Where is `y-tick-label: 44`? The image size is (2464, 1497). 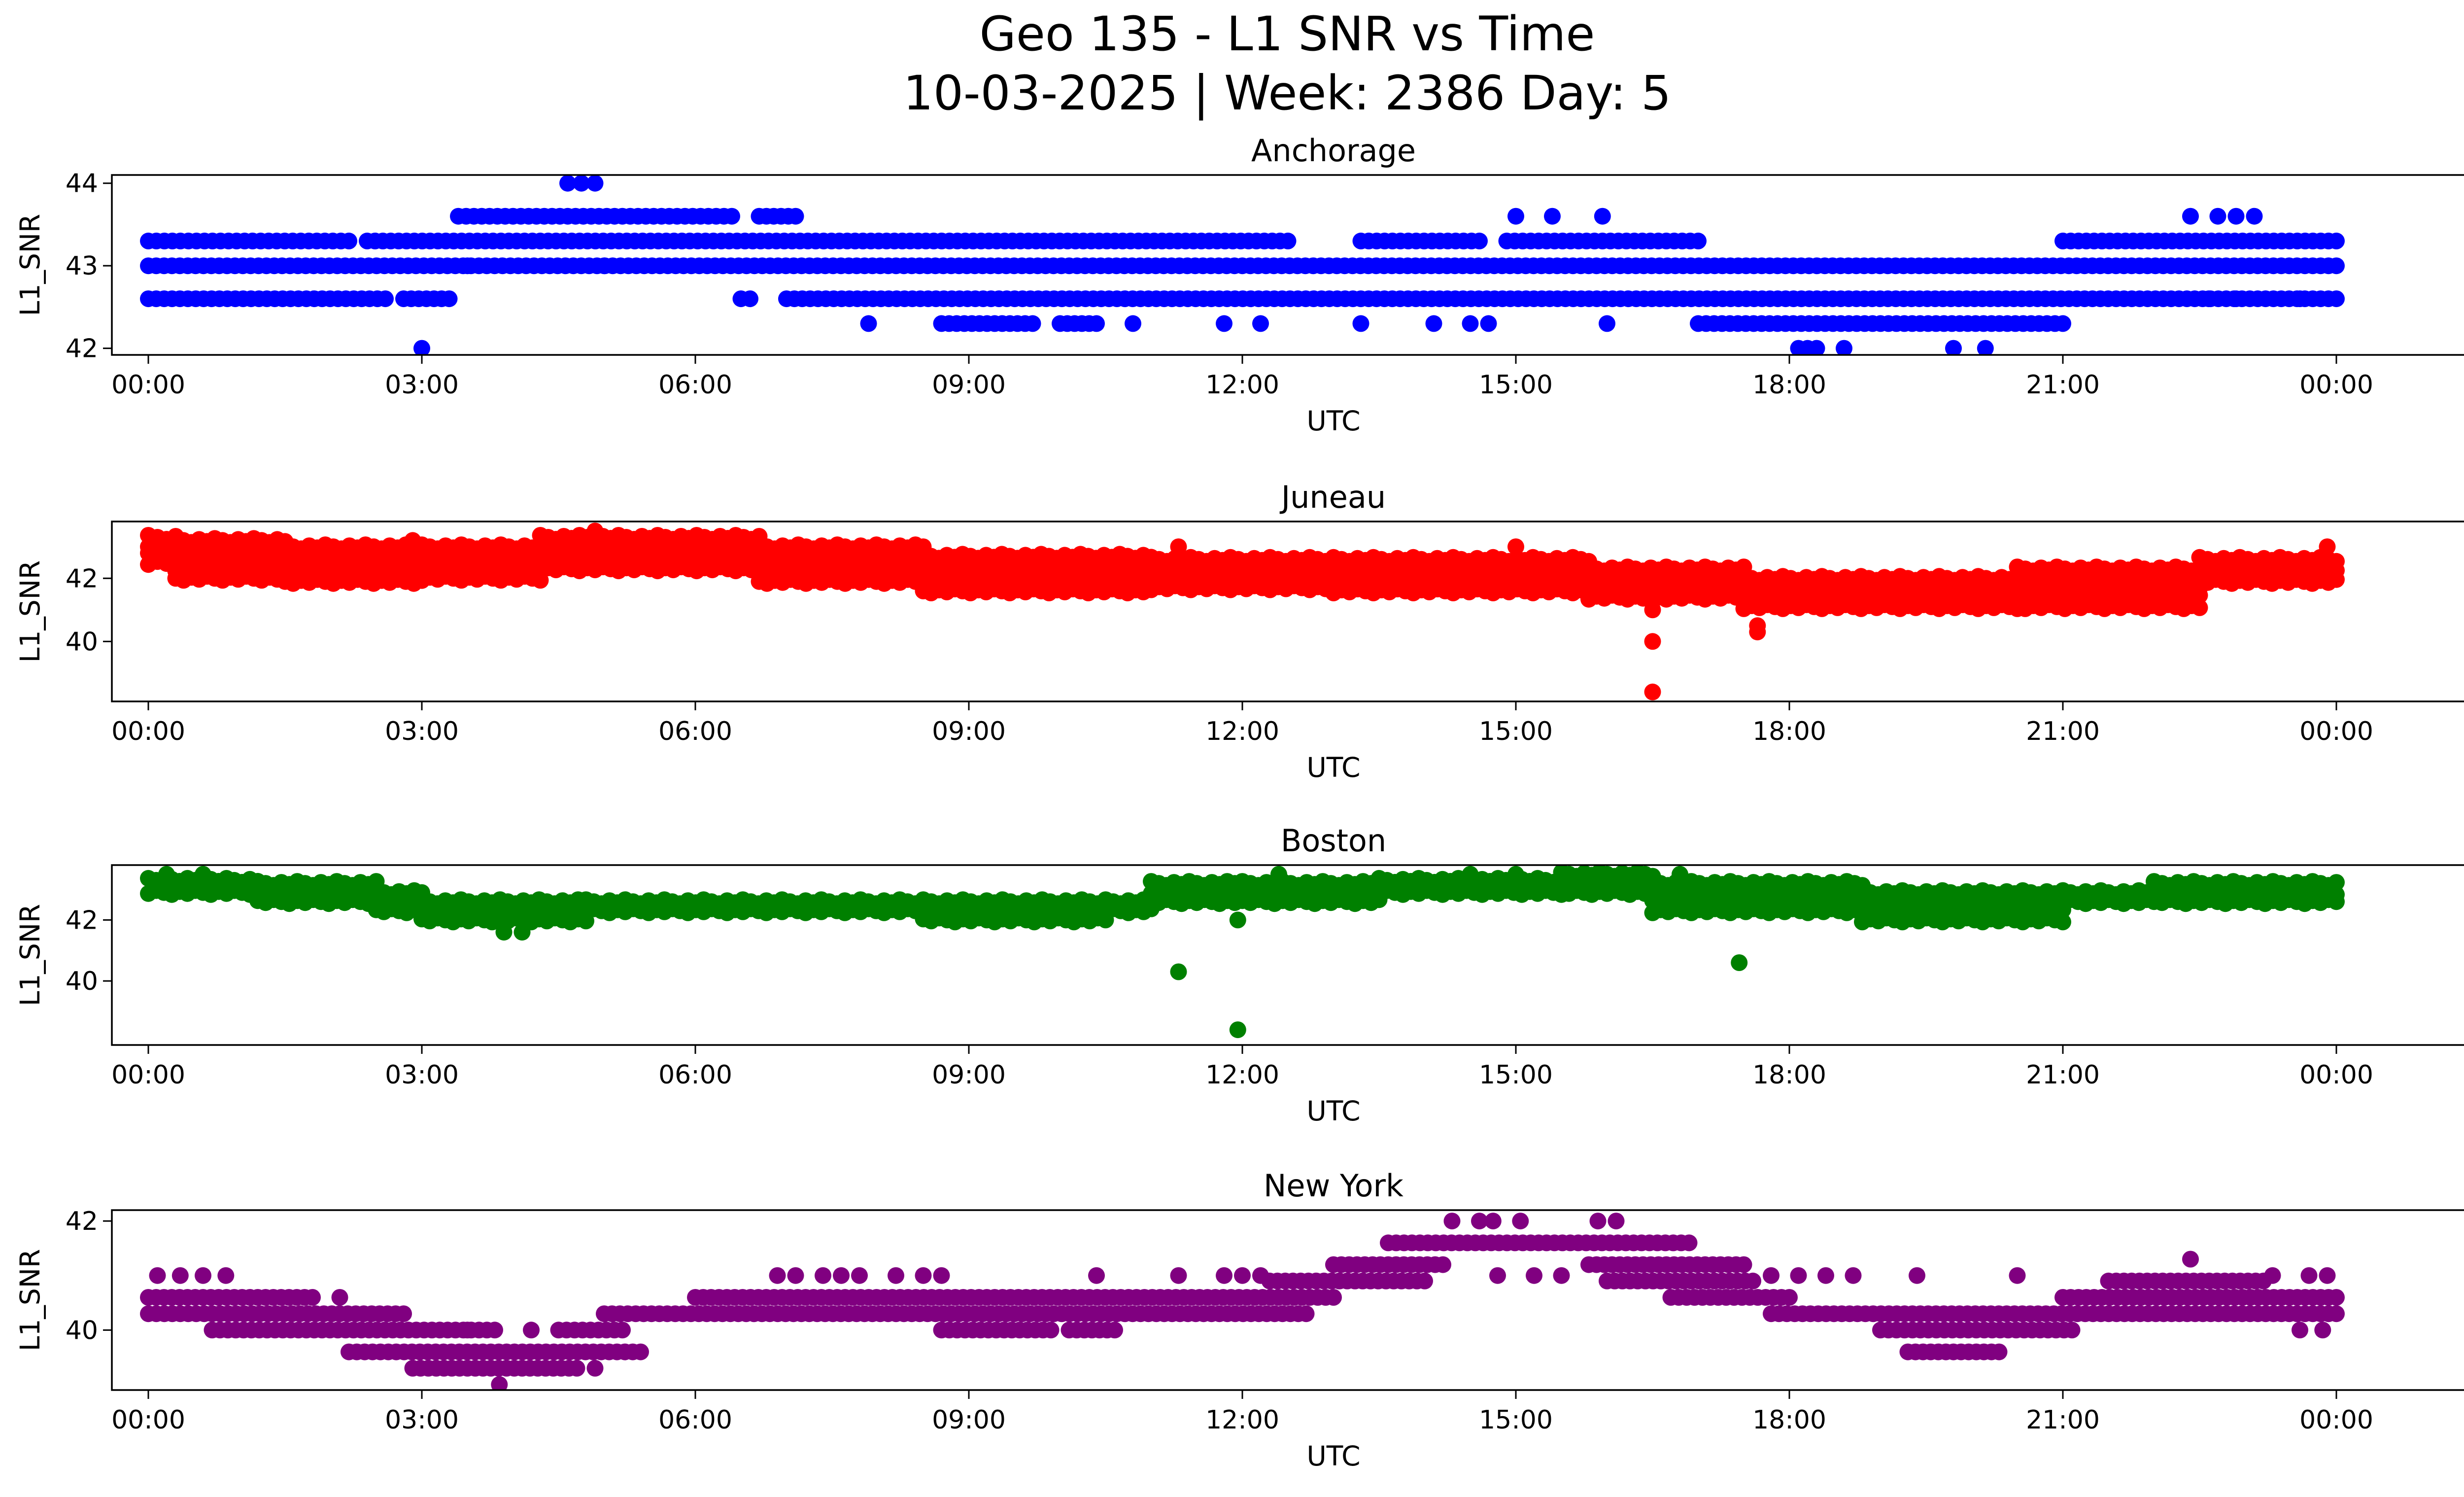
y-tick-label: 44 is located at coordinates (82, 184).